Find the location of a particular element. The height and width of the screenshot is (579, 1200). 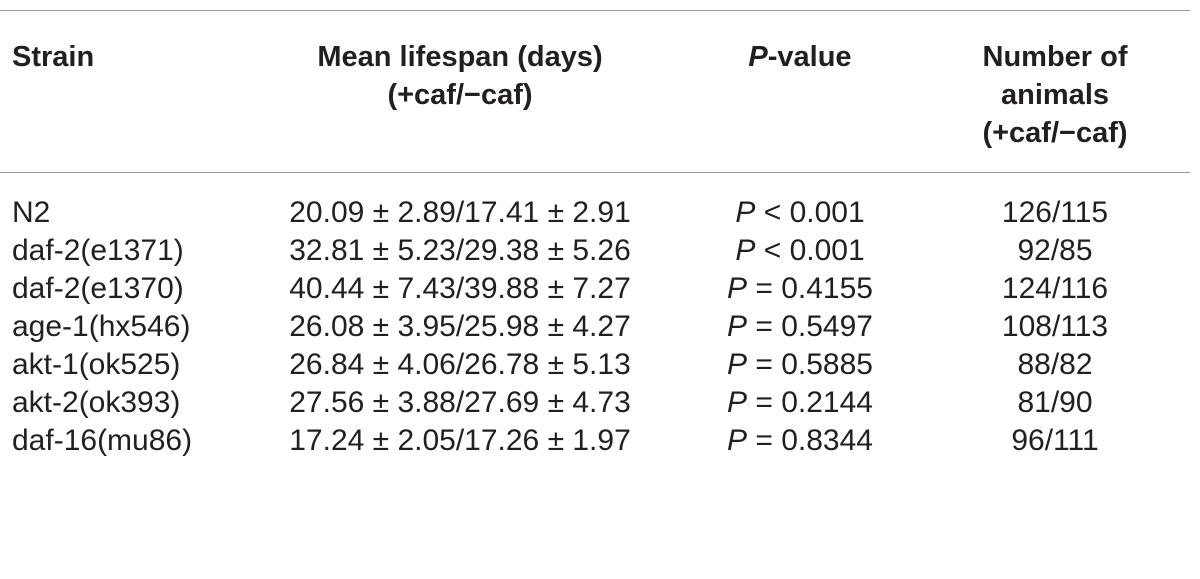

header-animals-line3: (+caf/−caf) is located at coordinates (1055, 133).